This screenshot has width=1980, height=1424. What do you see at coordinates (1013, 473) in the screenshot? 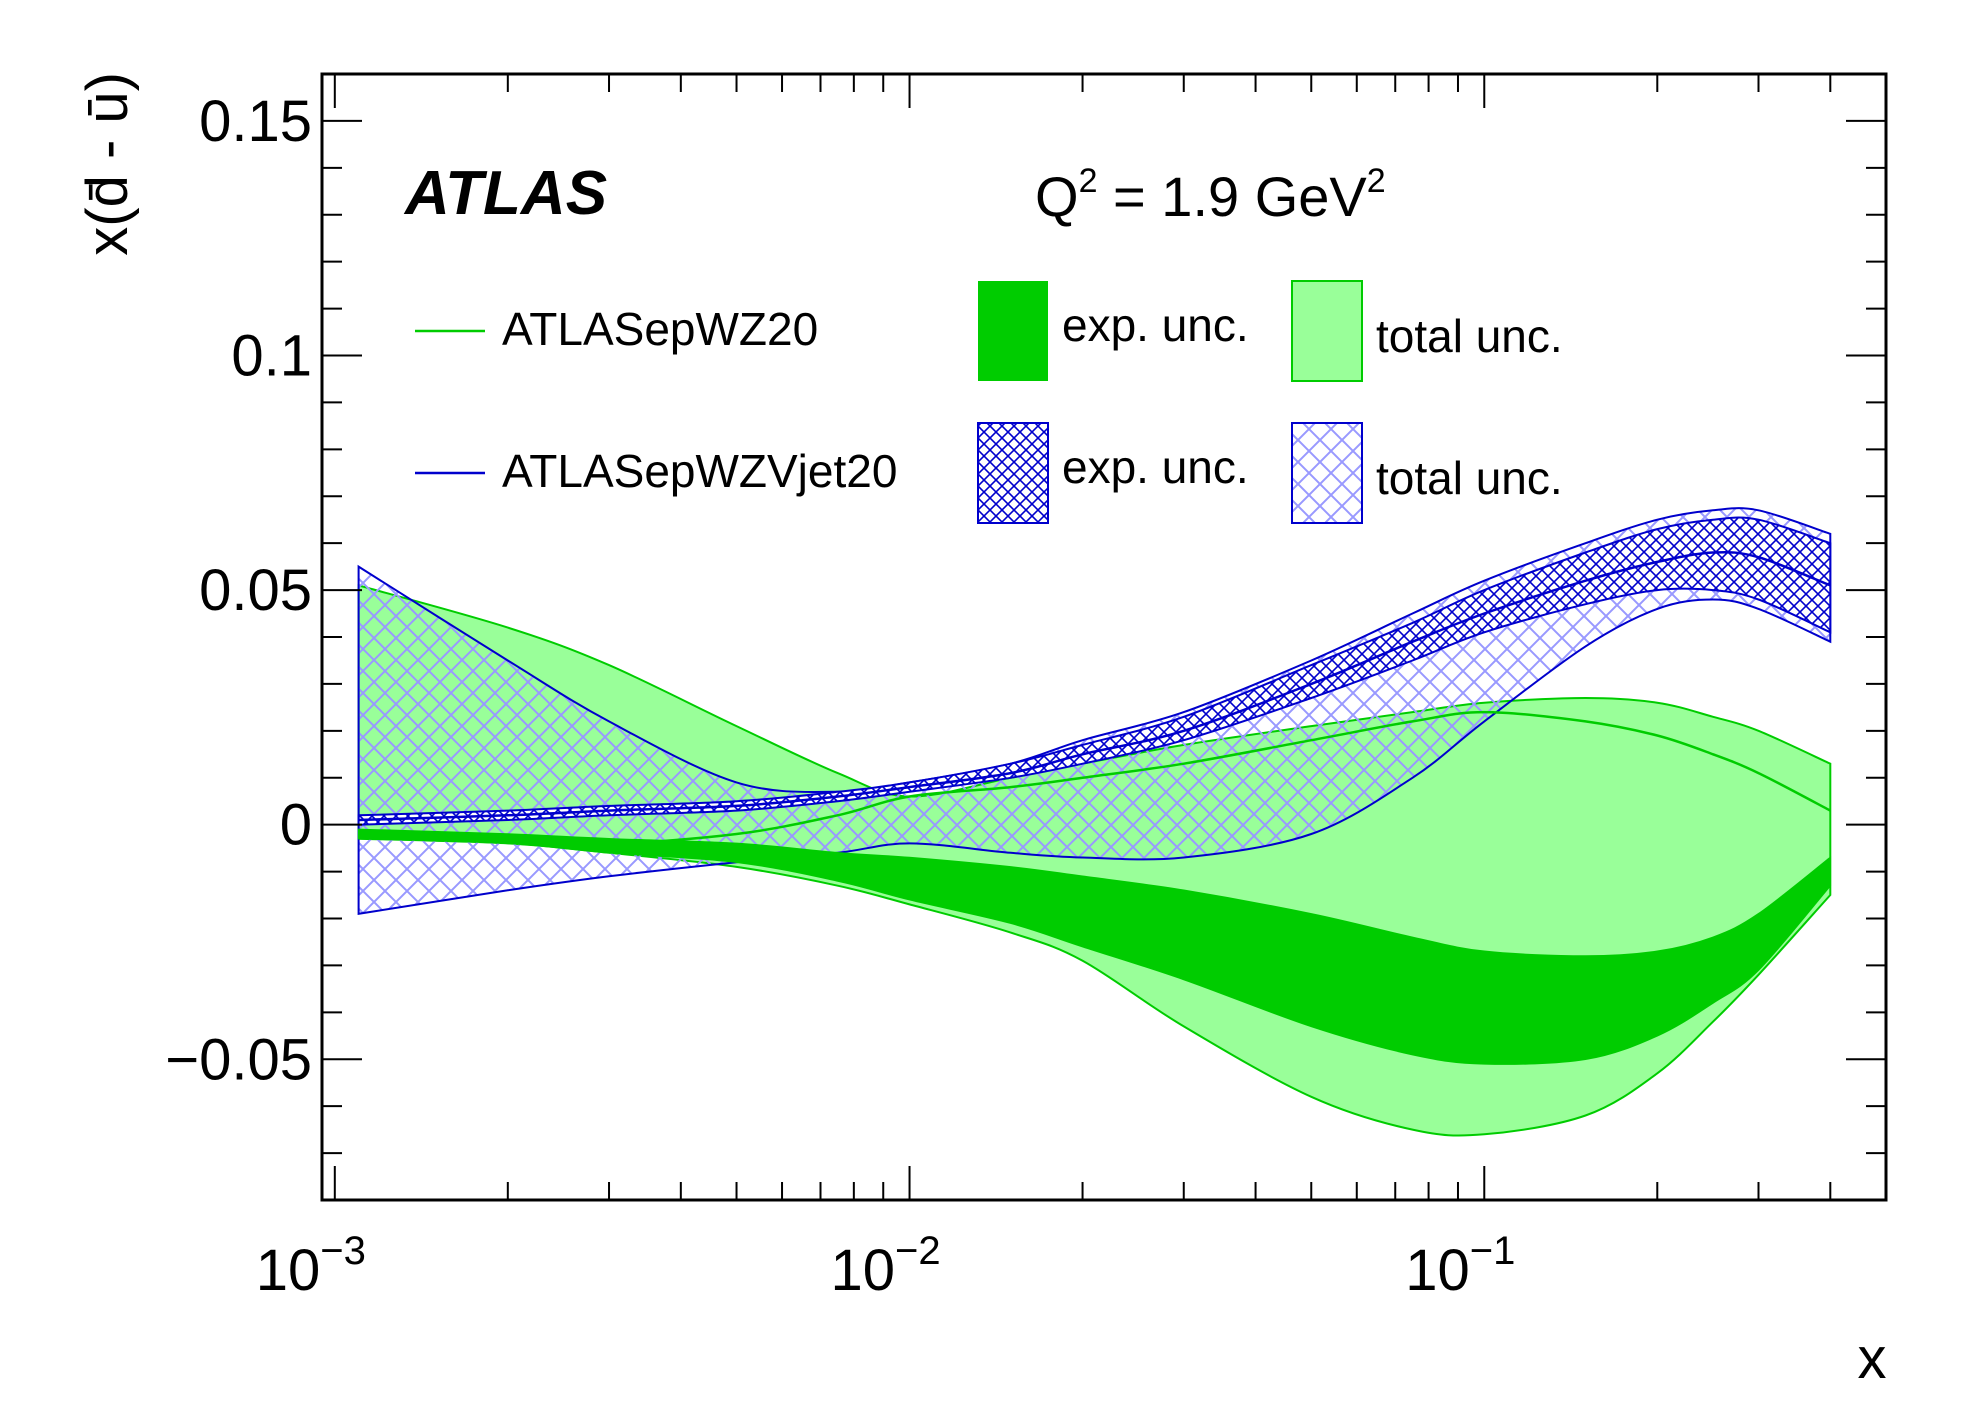
I see `legend-swatch-blue-exp` at bounding box center [1013, 473].